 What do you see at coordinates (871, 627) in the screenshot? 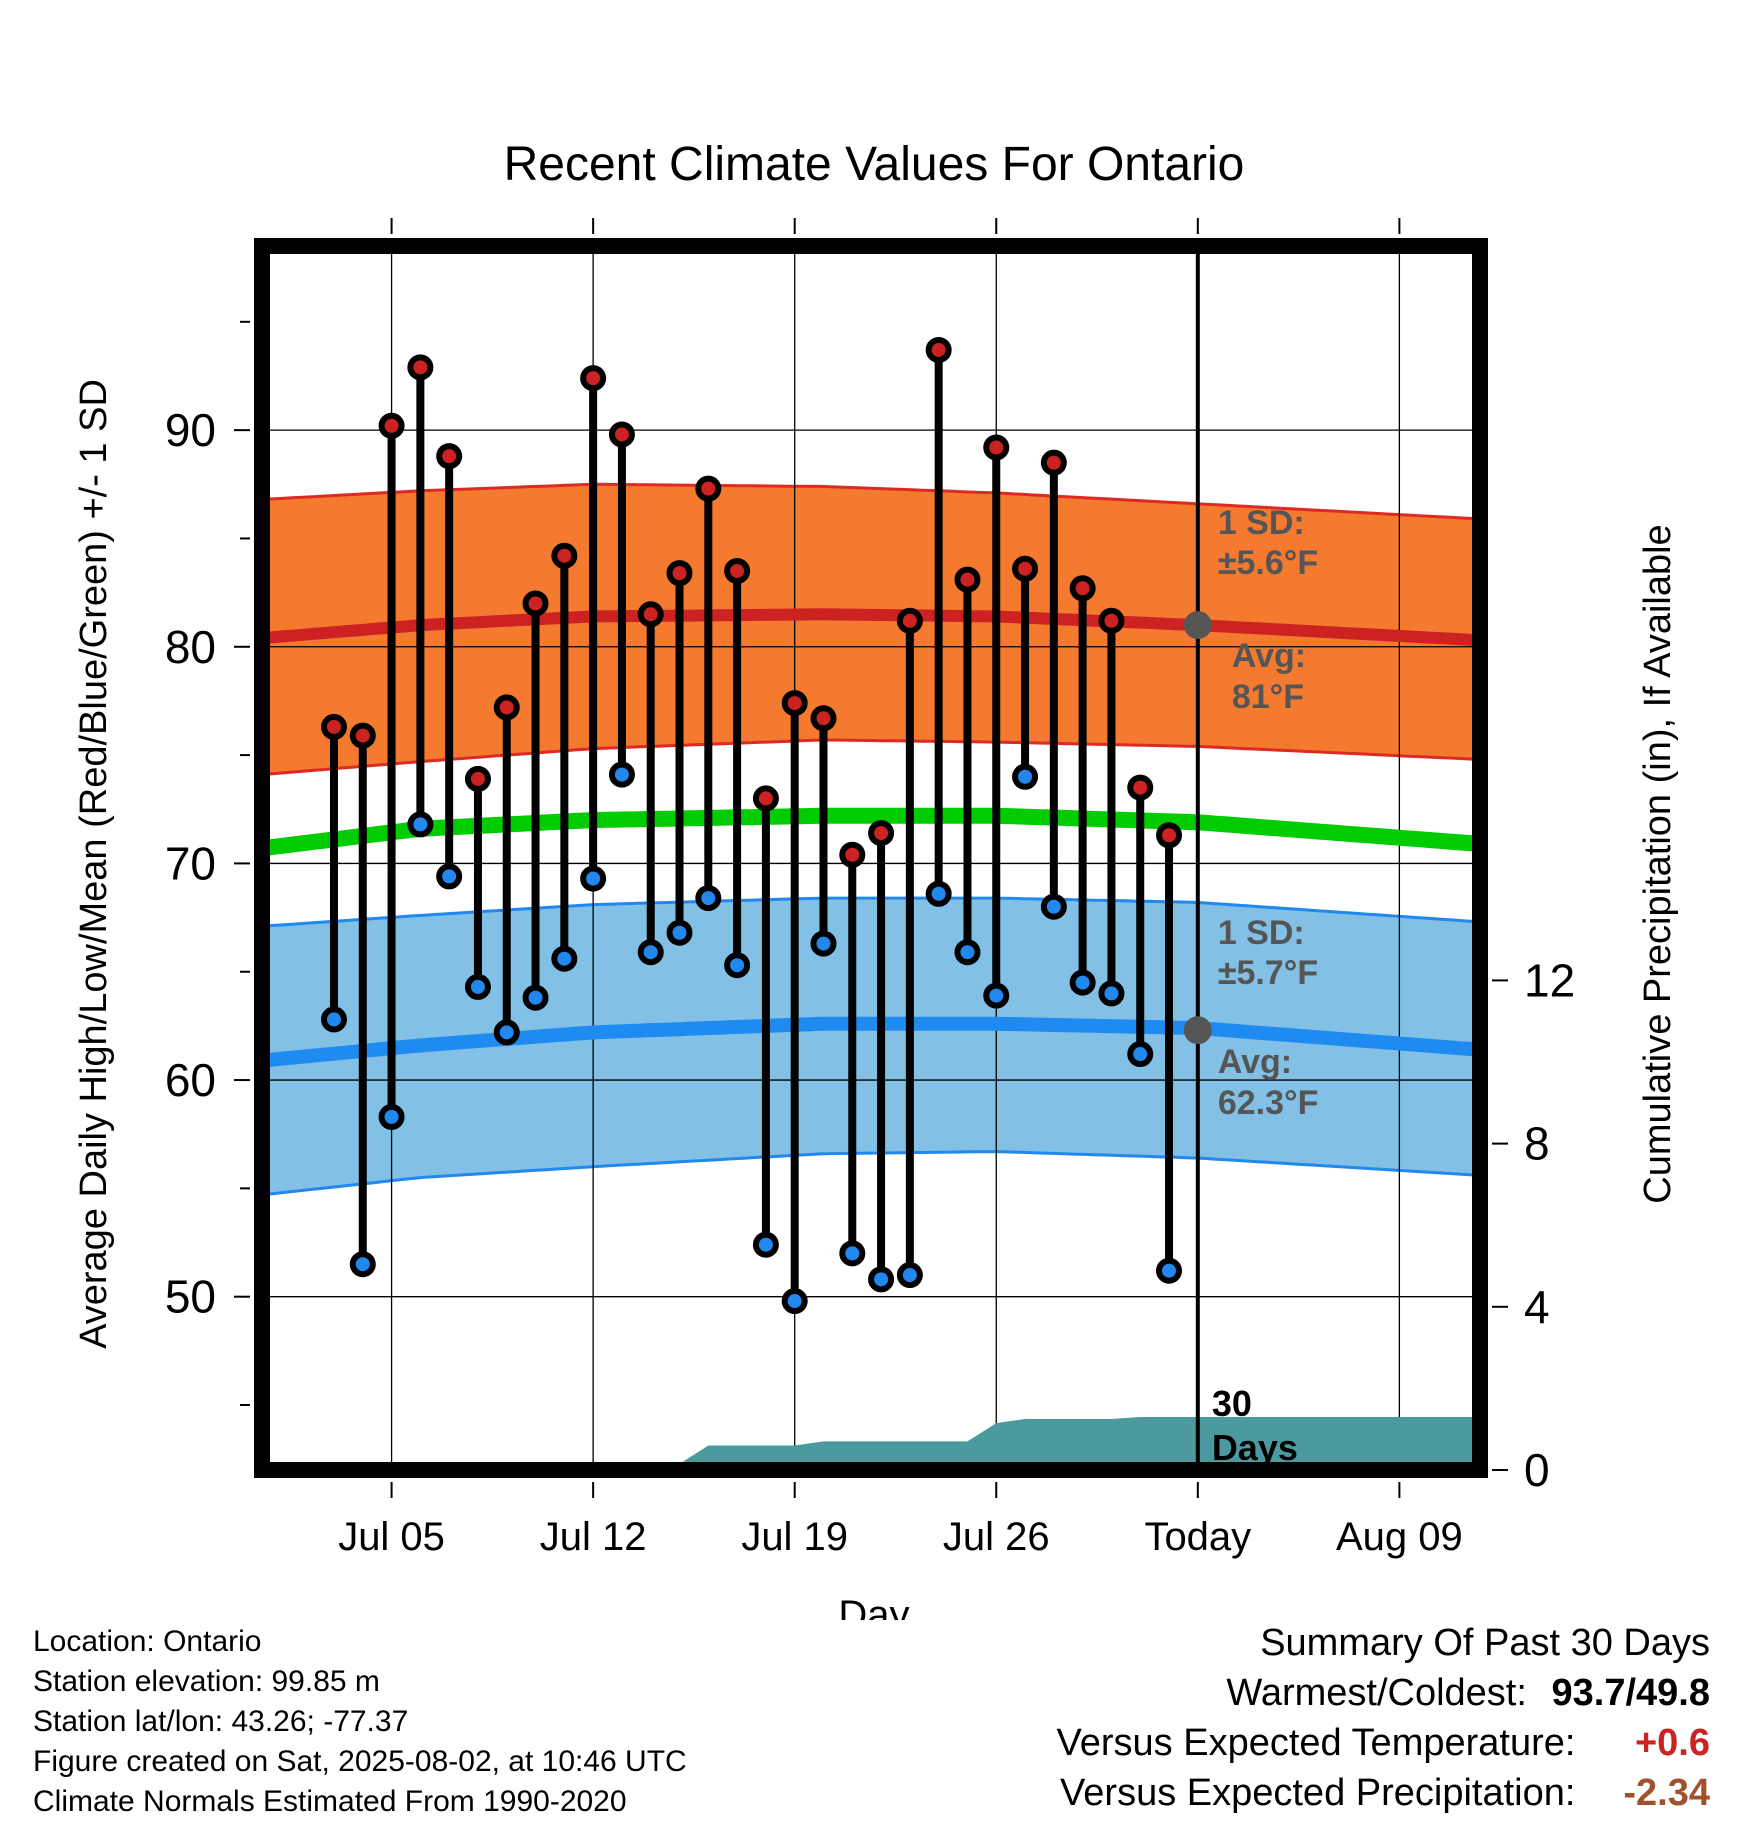
I see `high-average-line` at bounding box center [871, 627].